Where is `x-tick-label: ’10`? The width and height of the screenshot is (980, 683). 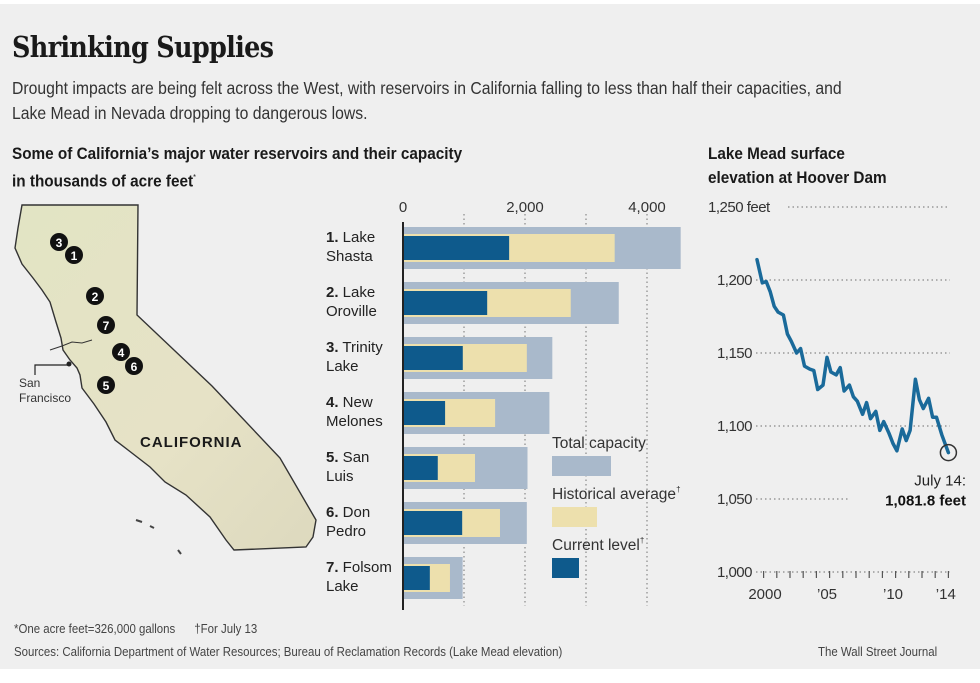
x-tick-label: ’10 is located at coordinates (893, 594).